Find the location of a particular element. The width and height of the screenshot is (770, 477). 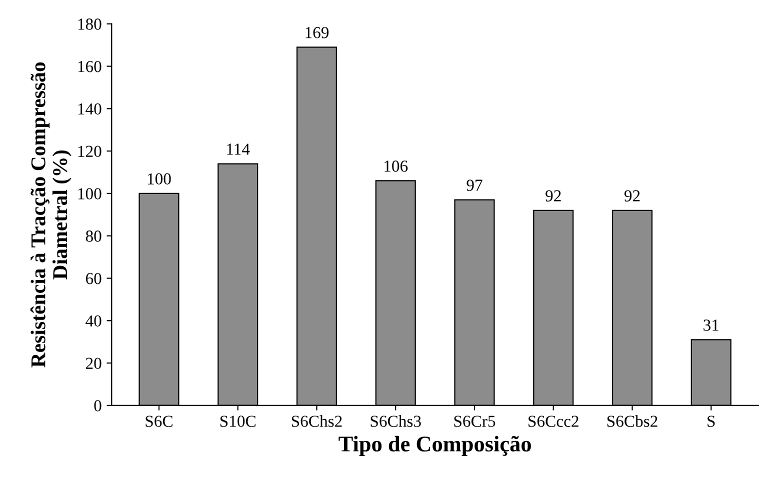

x-tick-label: S6C is located at coordinates (159, 421).